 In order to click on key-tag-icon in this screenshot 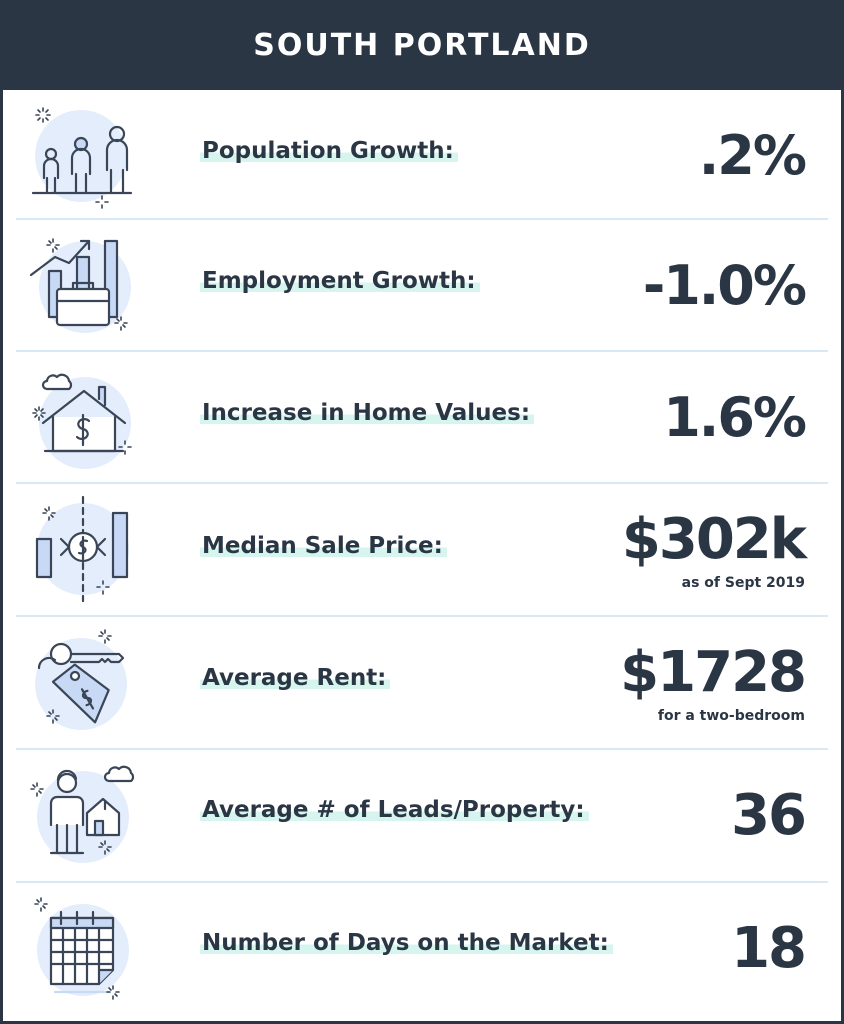, I will do `click(81, 682)`.